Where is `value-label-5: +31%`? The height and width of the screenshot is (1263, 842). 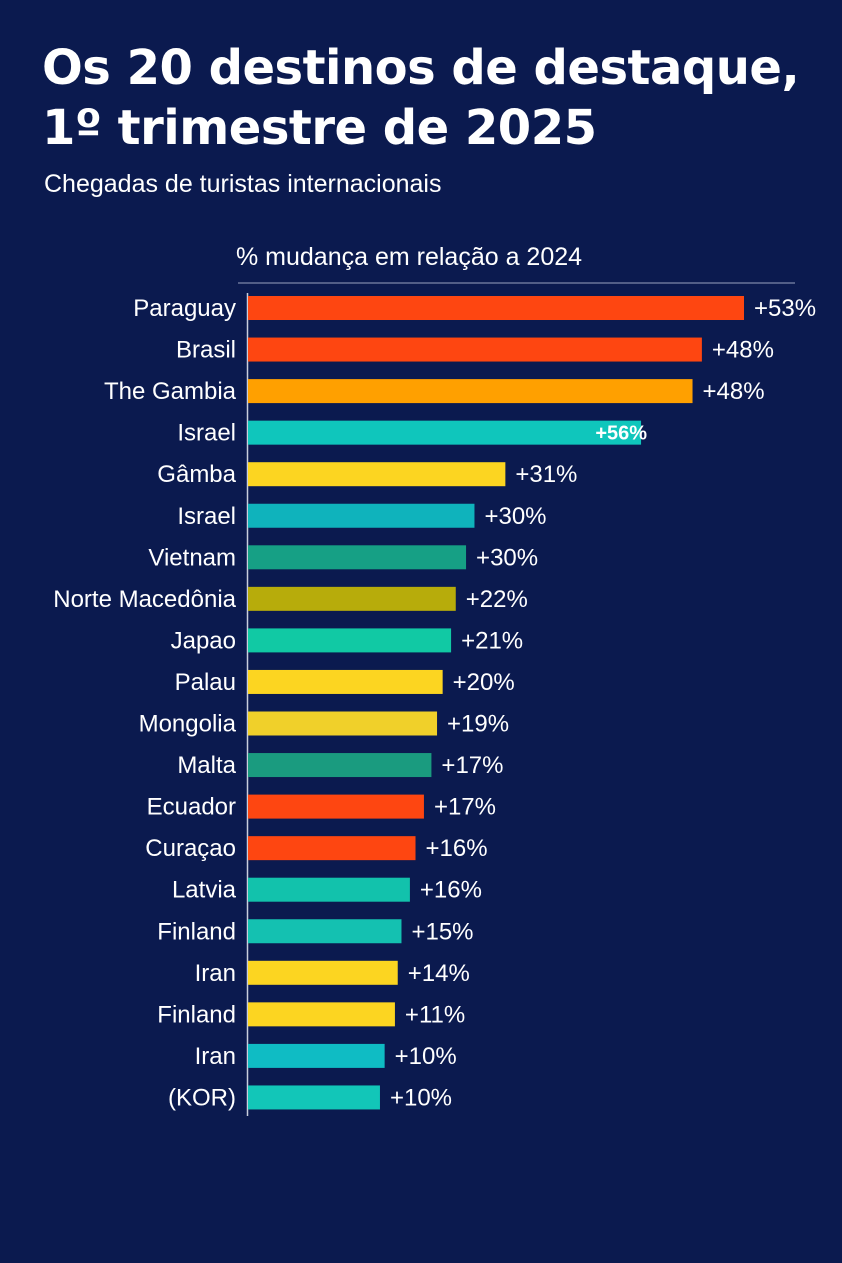
value-label-5: +31% is located at coordinates (546, 474).